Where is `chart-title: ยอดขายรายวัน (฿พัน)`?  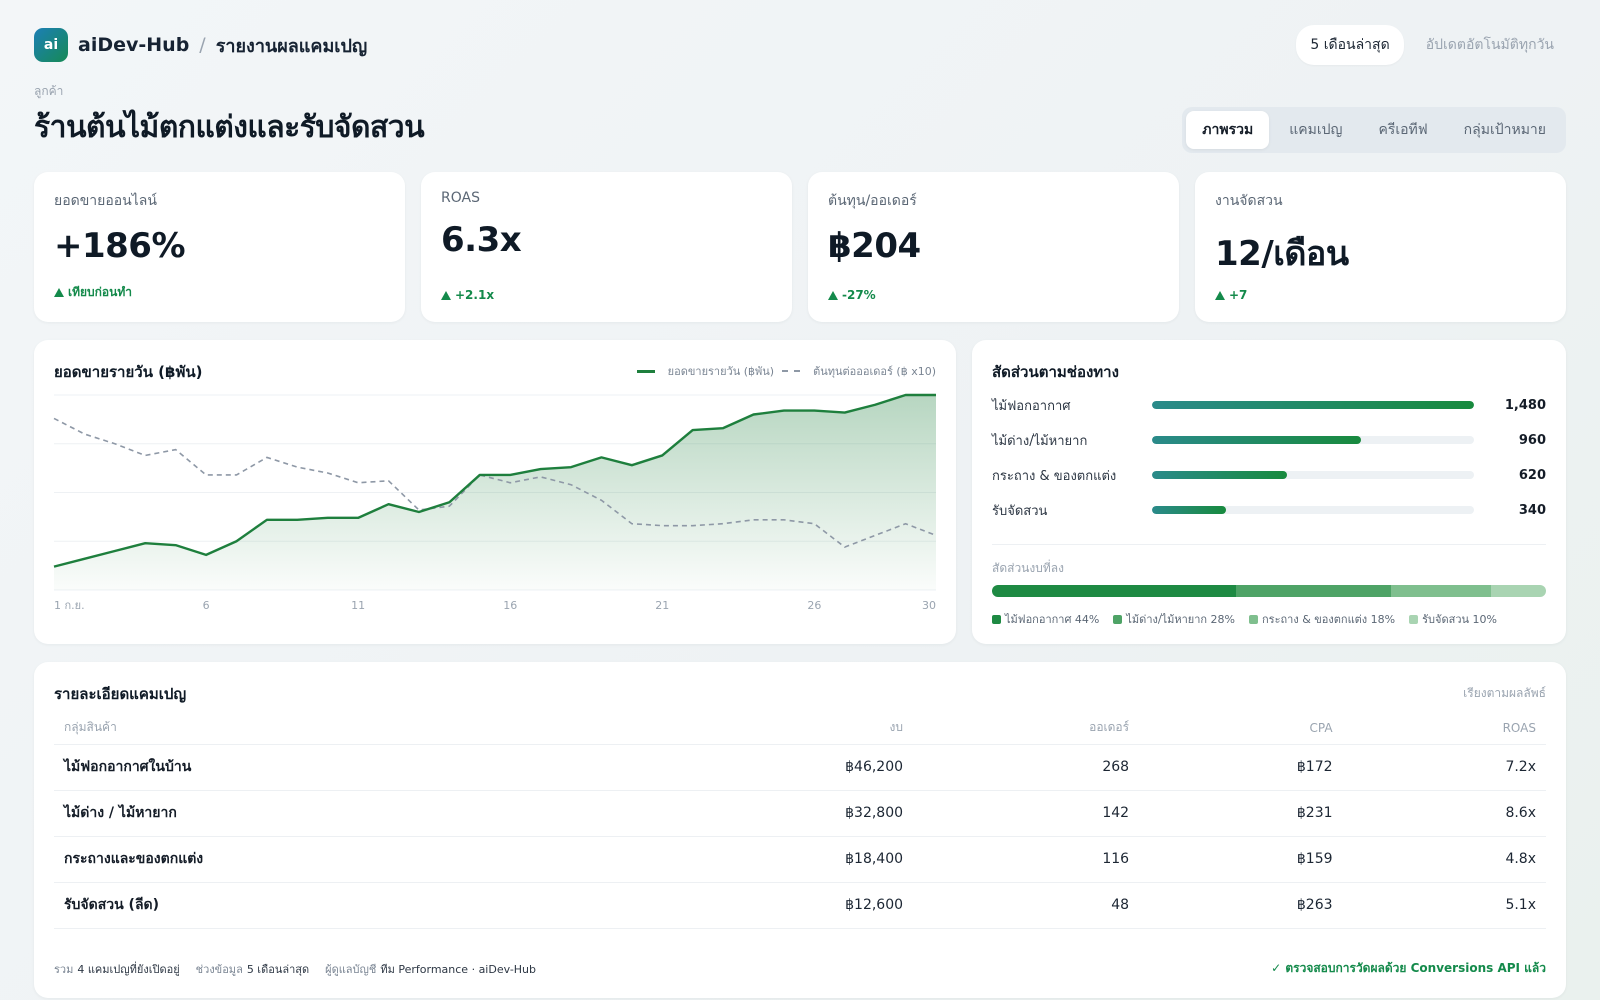 chart-title: ยอดขายรายวัน (฿พัน) is located at coordinates (128, 372).